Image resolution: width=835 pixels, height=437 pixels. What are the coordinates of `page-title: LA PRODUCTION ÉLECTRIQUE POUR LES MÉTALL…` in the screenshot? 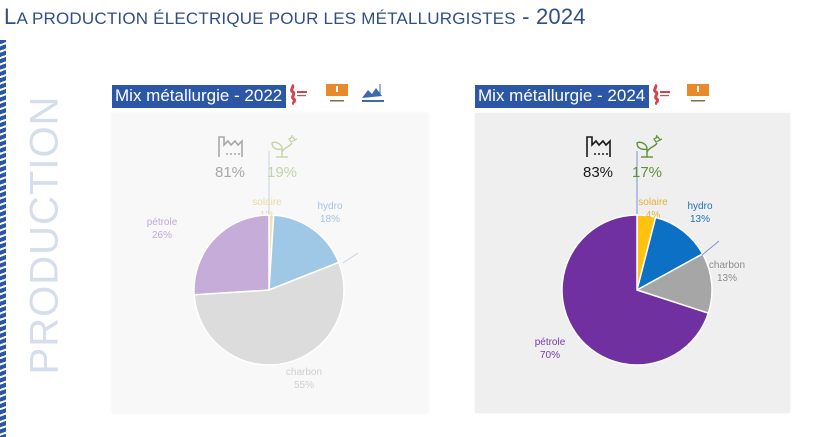 It's located at (295, 17).